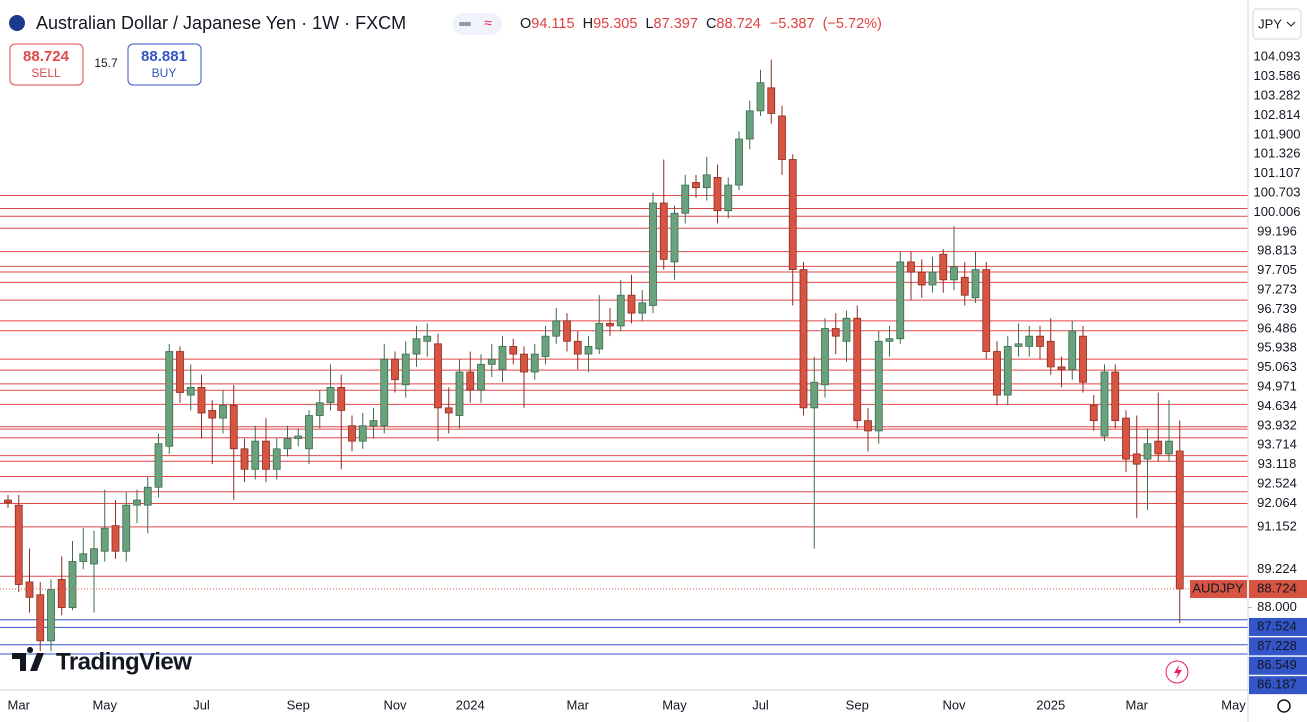 The image size is (1307, 722). What do you see at coordinates (1277, 56) in the screenshot?
I see `level-label: 104.093` at bounding box center [1277, 56].